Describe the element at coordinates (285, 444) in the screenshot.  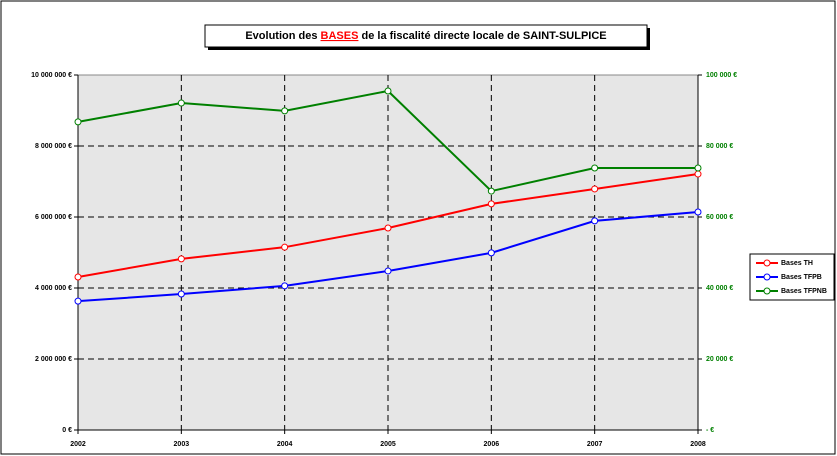
I see `x-tick-label: 2004` at that location.